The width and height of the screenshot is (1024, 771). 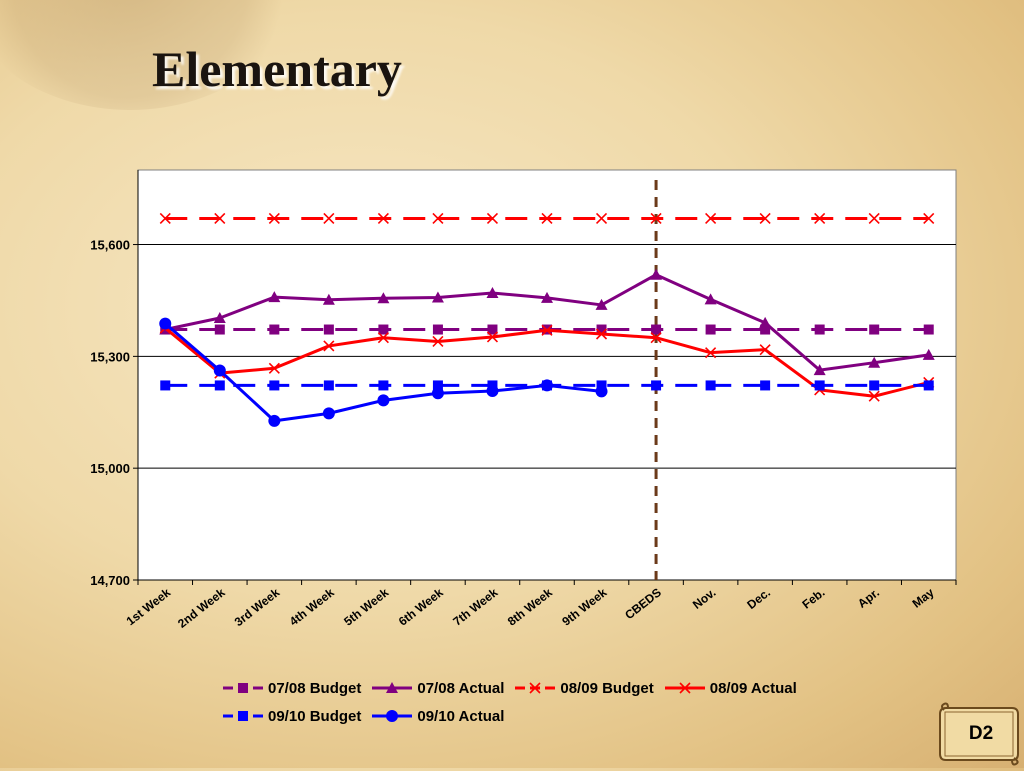 I want to click on legend-label: 07/08 Actual, so click(x=461, y=688).